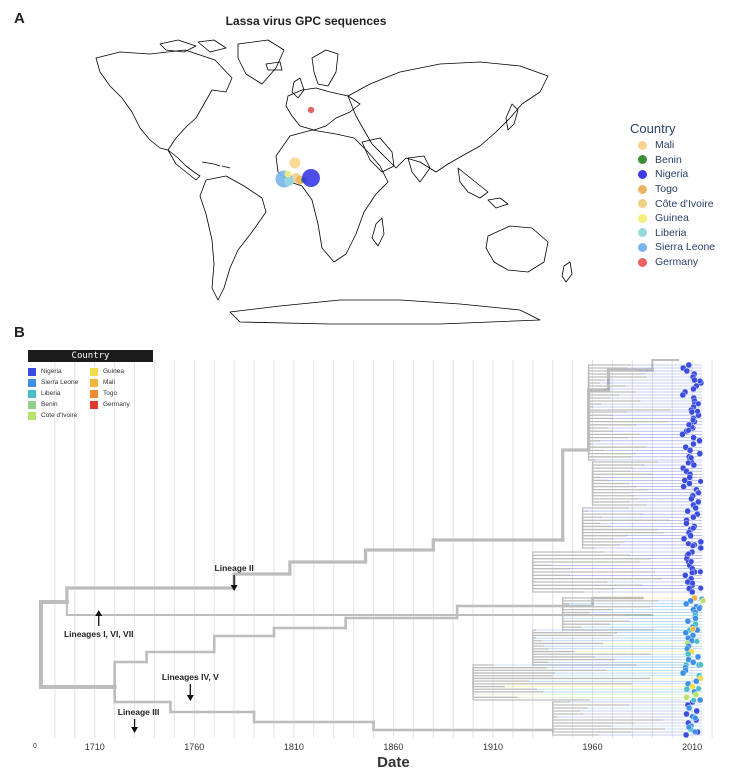 Image resolution: width=741 pixels, height=780 pixels. I want to click on x-tick-label: 1710, so click(95, 747).